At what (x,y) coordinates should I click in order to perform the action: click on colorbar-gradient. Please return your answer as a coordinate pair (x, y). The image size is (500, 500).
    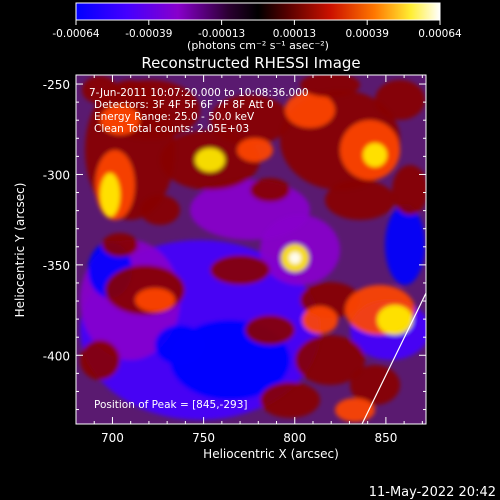
    Looking at the image, I should click on (258, 11).